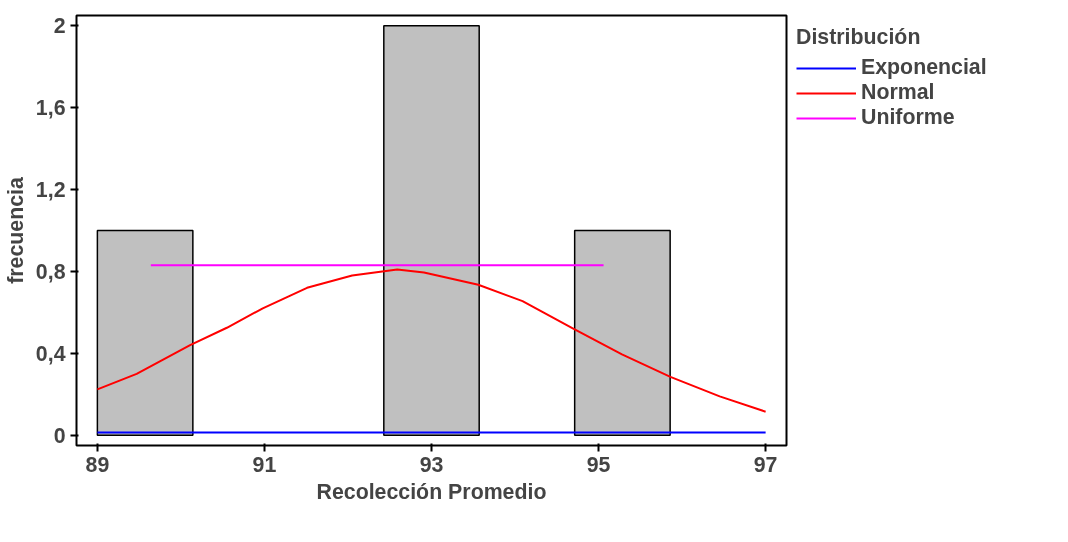 The height and width of the screenshot is (542, 1068). I want to click on y-tick-label: 0,4, so click(50, 353).